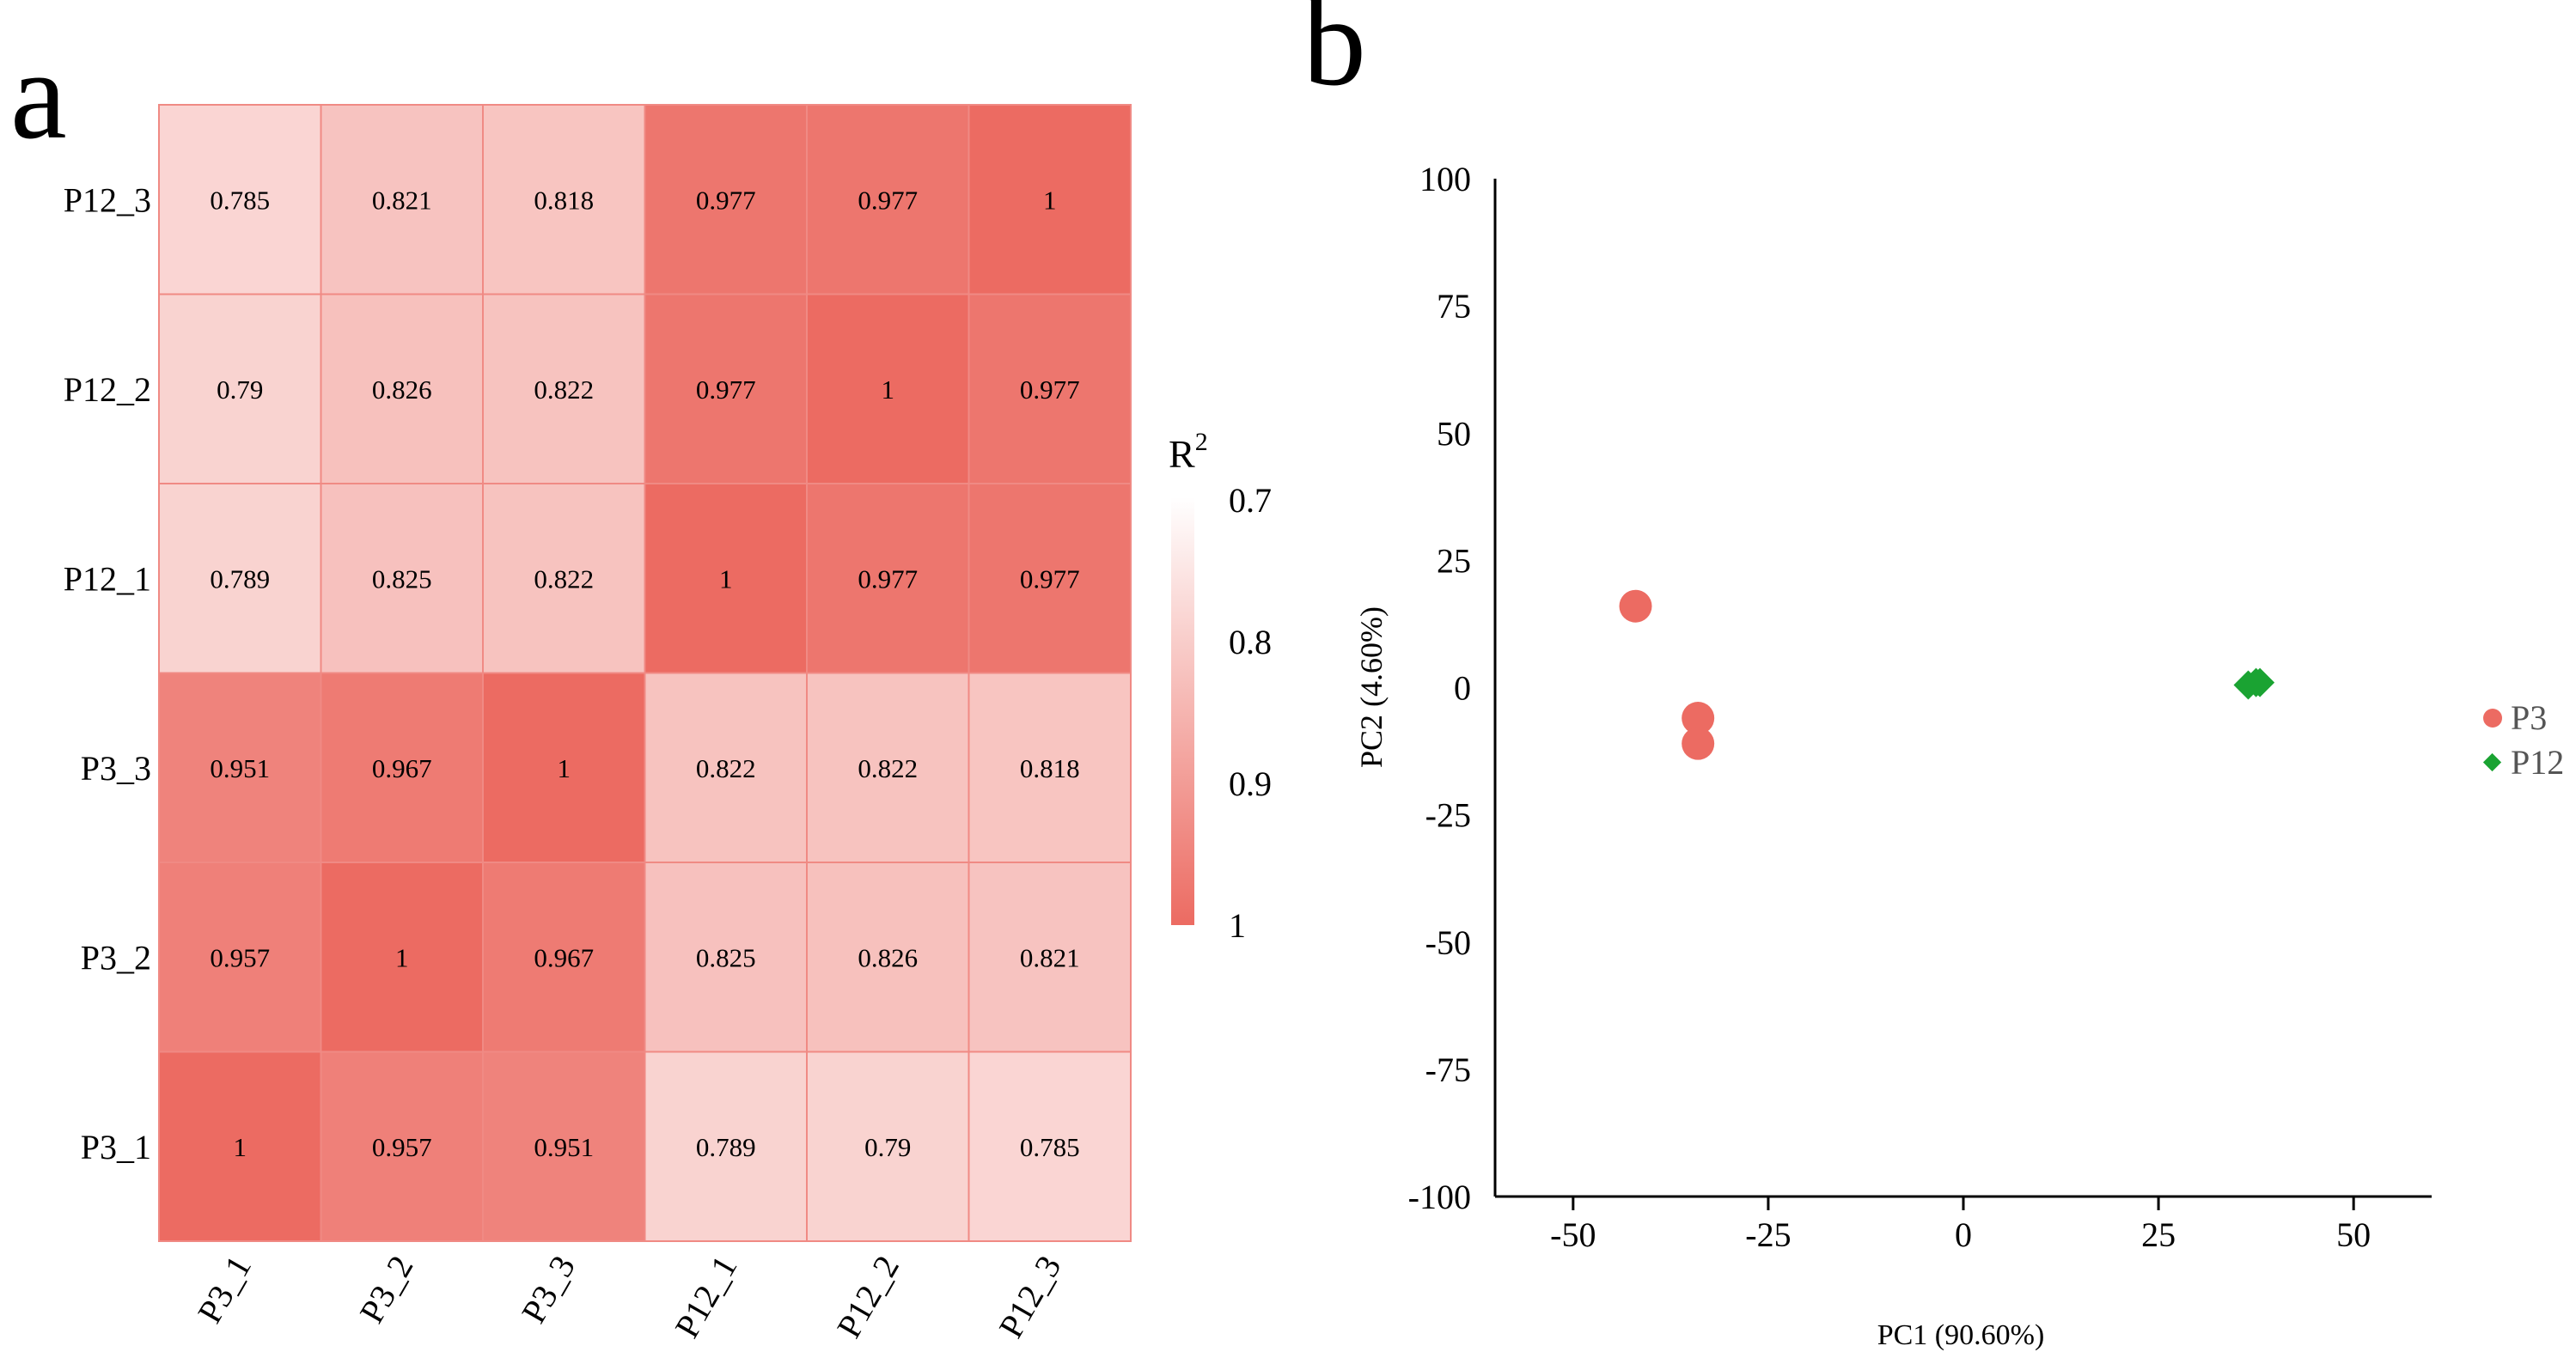 Image resolution: width=2576 pixels, height=1358 pixels. What do you see at coordinates (1238, 926) in the screenshot?
I see `colorbar-tick-label: 1` at bounding box center [1238, 926].